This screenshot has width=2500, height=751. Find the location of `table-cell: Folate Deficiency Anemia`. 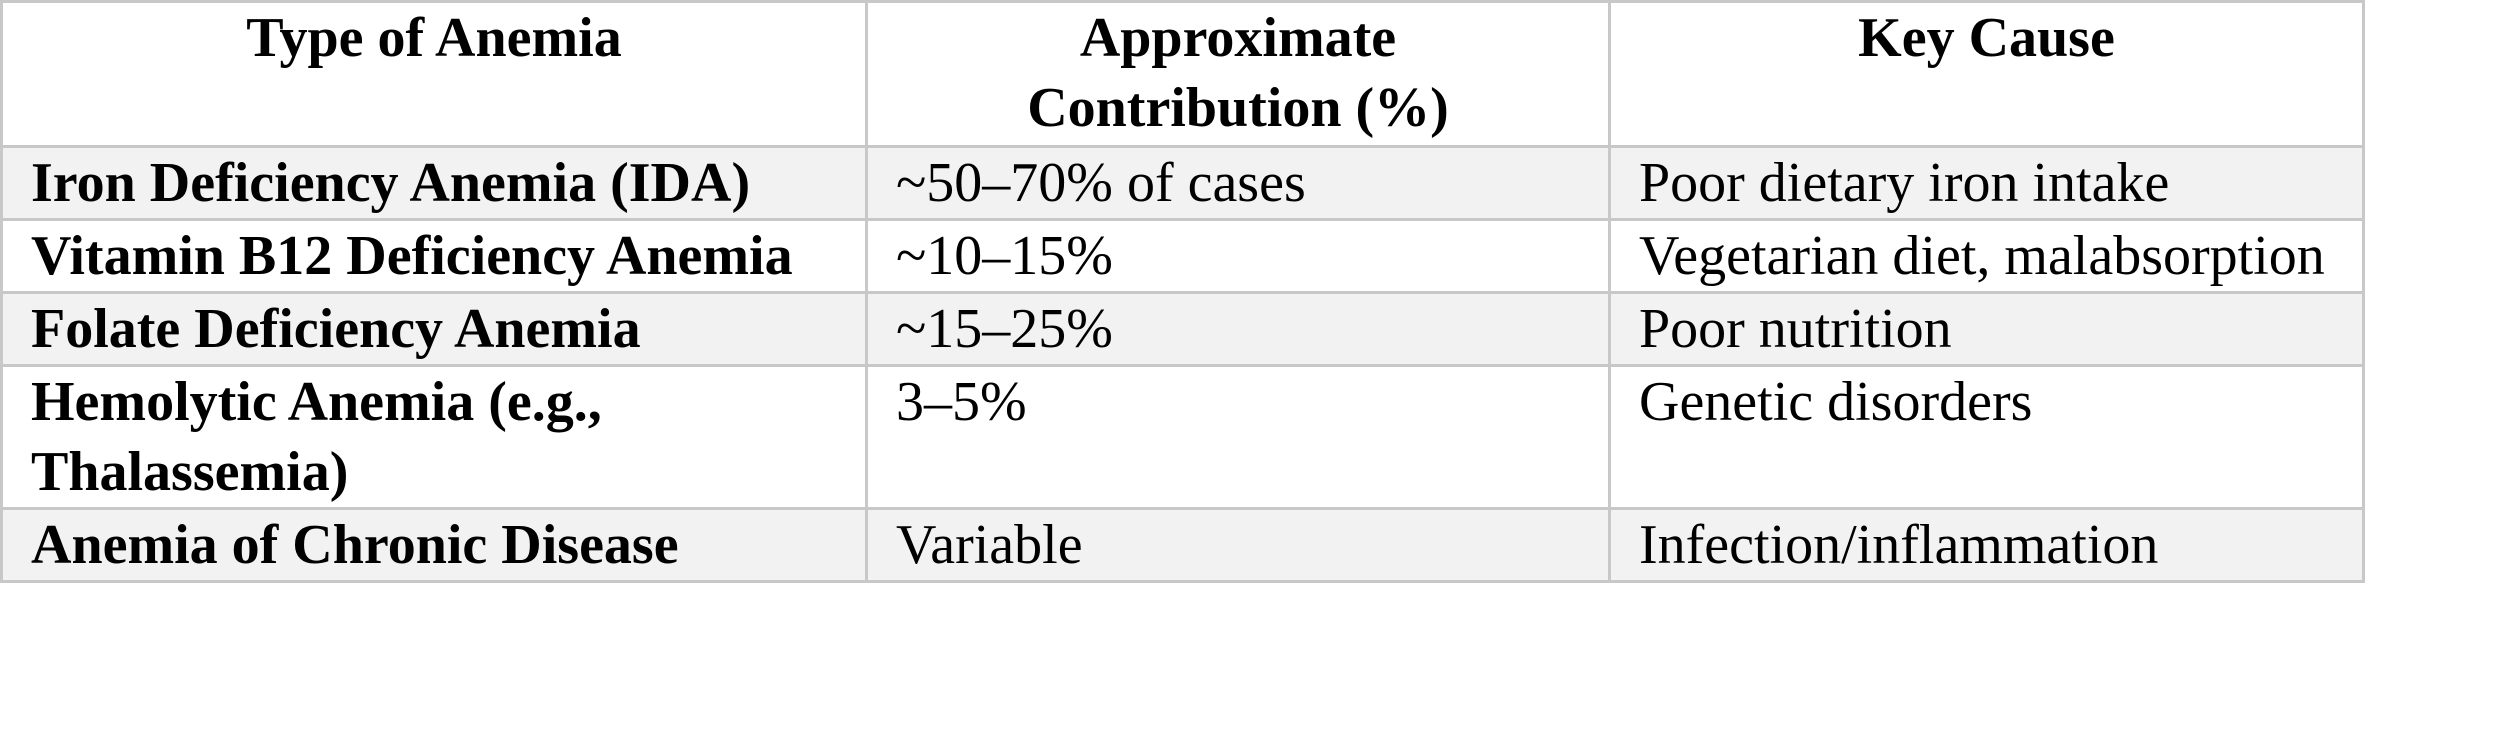

table-cell: Folate Deficiency Anemia is located at coordinates (434, 329).